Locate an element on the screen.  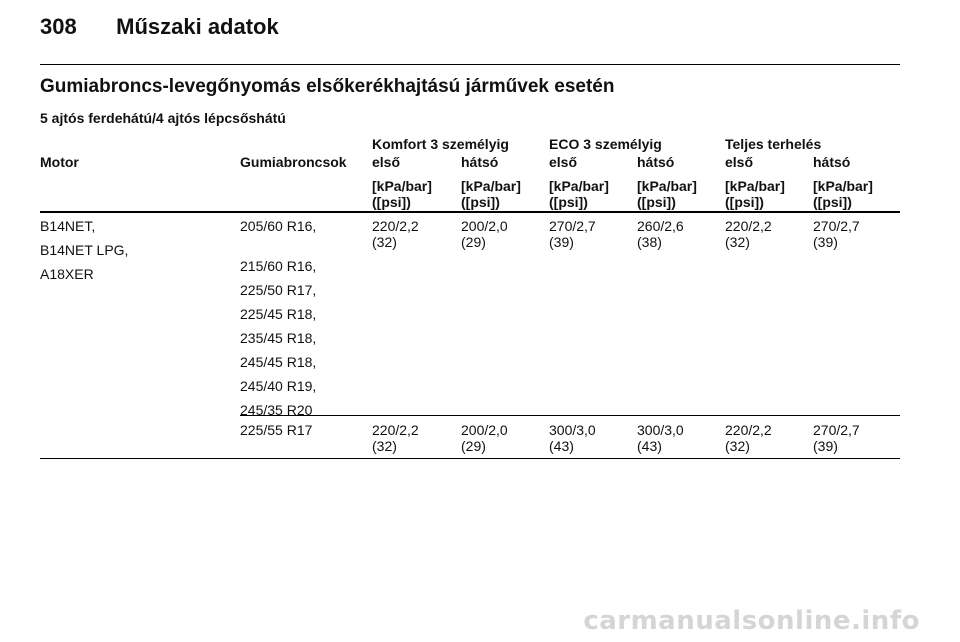
group-header-full-load: Teljes terhelés is located at coordinates (773, 144).